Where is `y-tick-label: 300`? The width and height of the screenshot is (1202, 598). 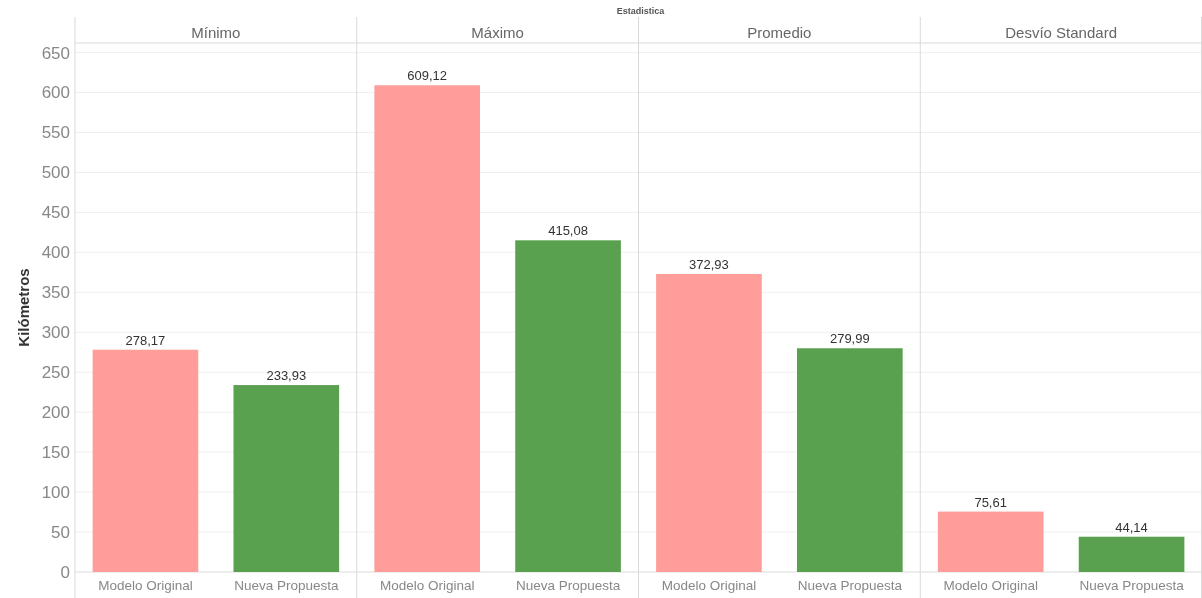 y-tick-label: 300 is located at coordinates (55, 333).